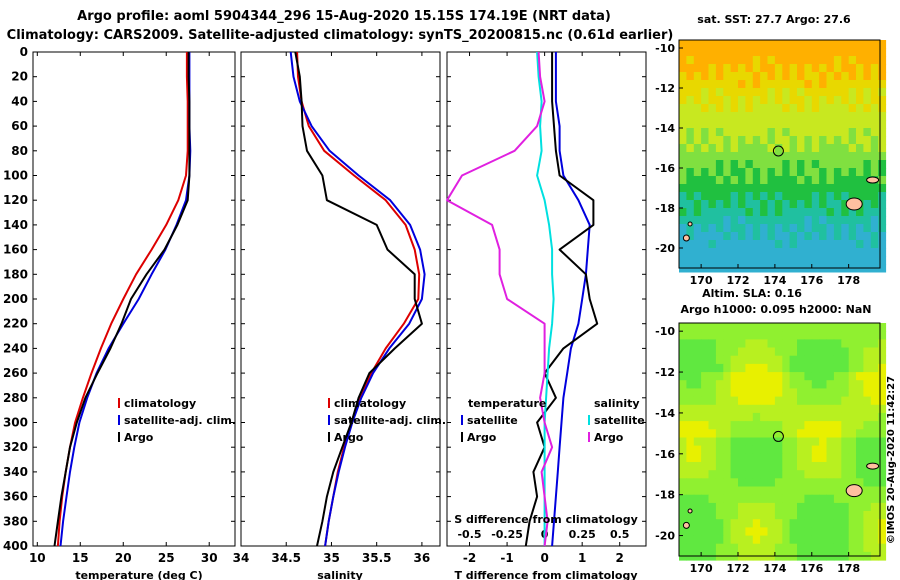 Image resolution: width=900 pixels, height=580 pixels. Describe the element at coordinates (771, 448) in the screenshot. I see `sla-map: 170 172 174 176 178-10-12-14-16-18-20` at that location.